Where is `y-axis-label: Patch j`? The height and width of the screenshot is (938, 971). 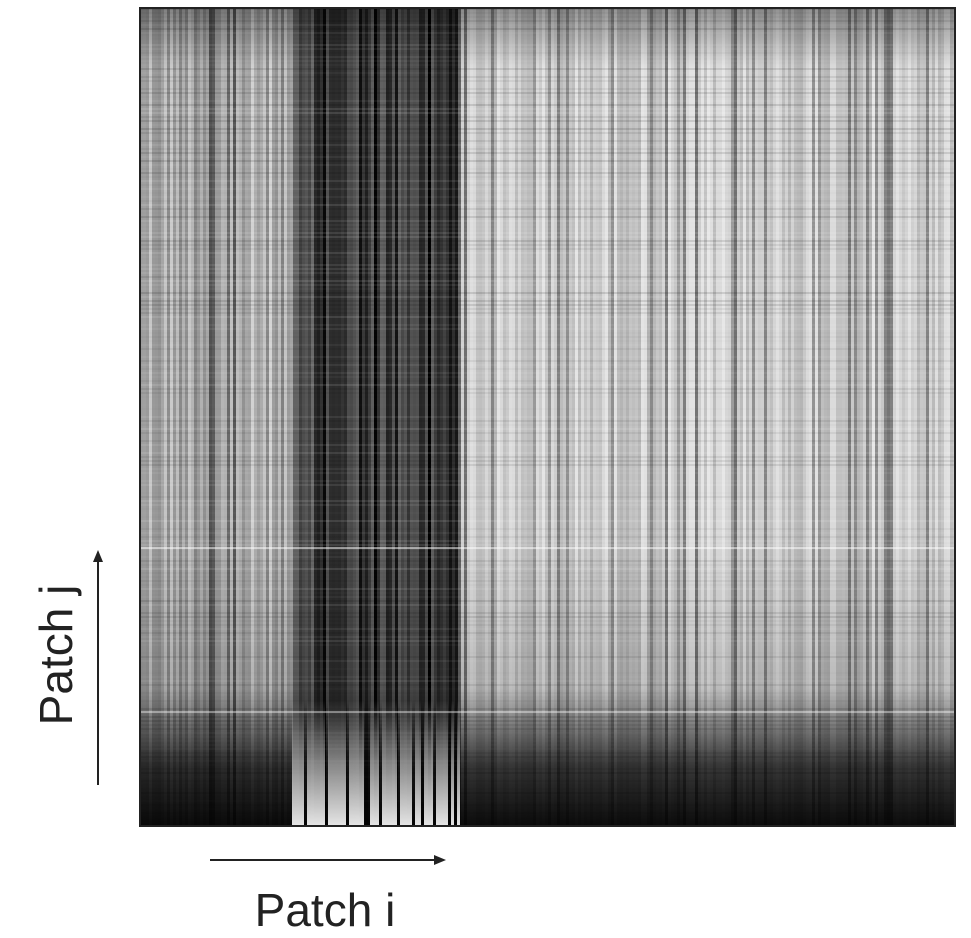 y-axis-label: Patch j is located at coordinates (56, 655).